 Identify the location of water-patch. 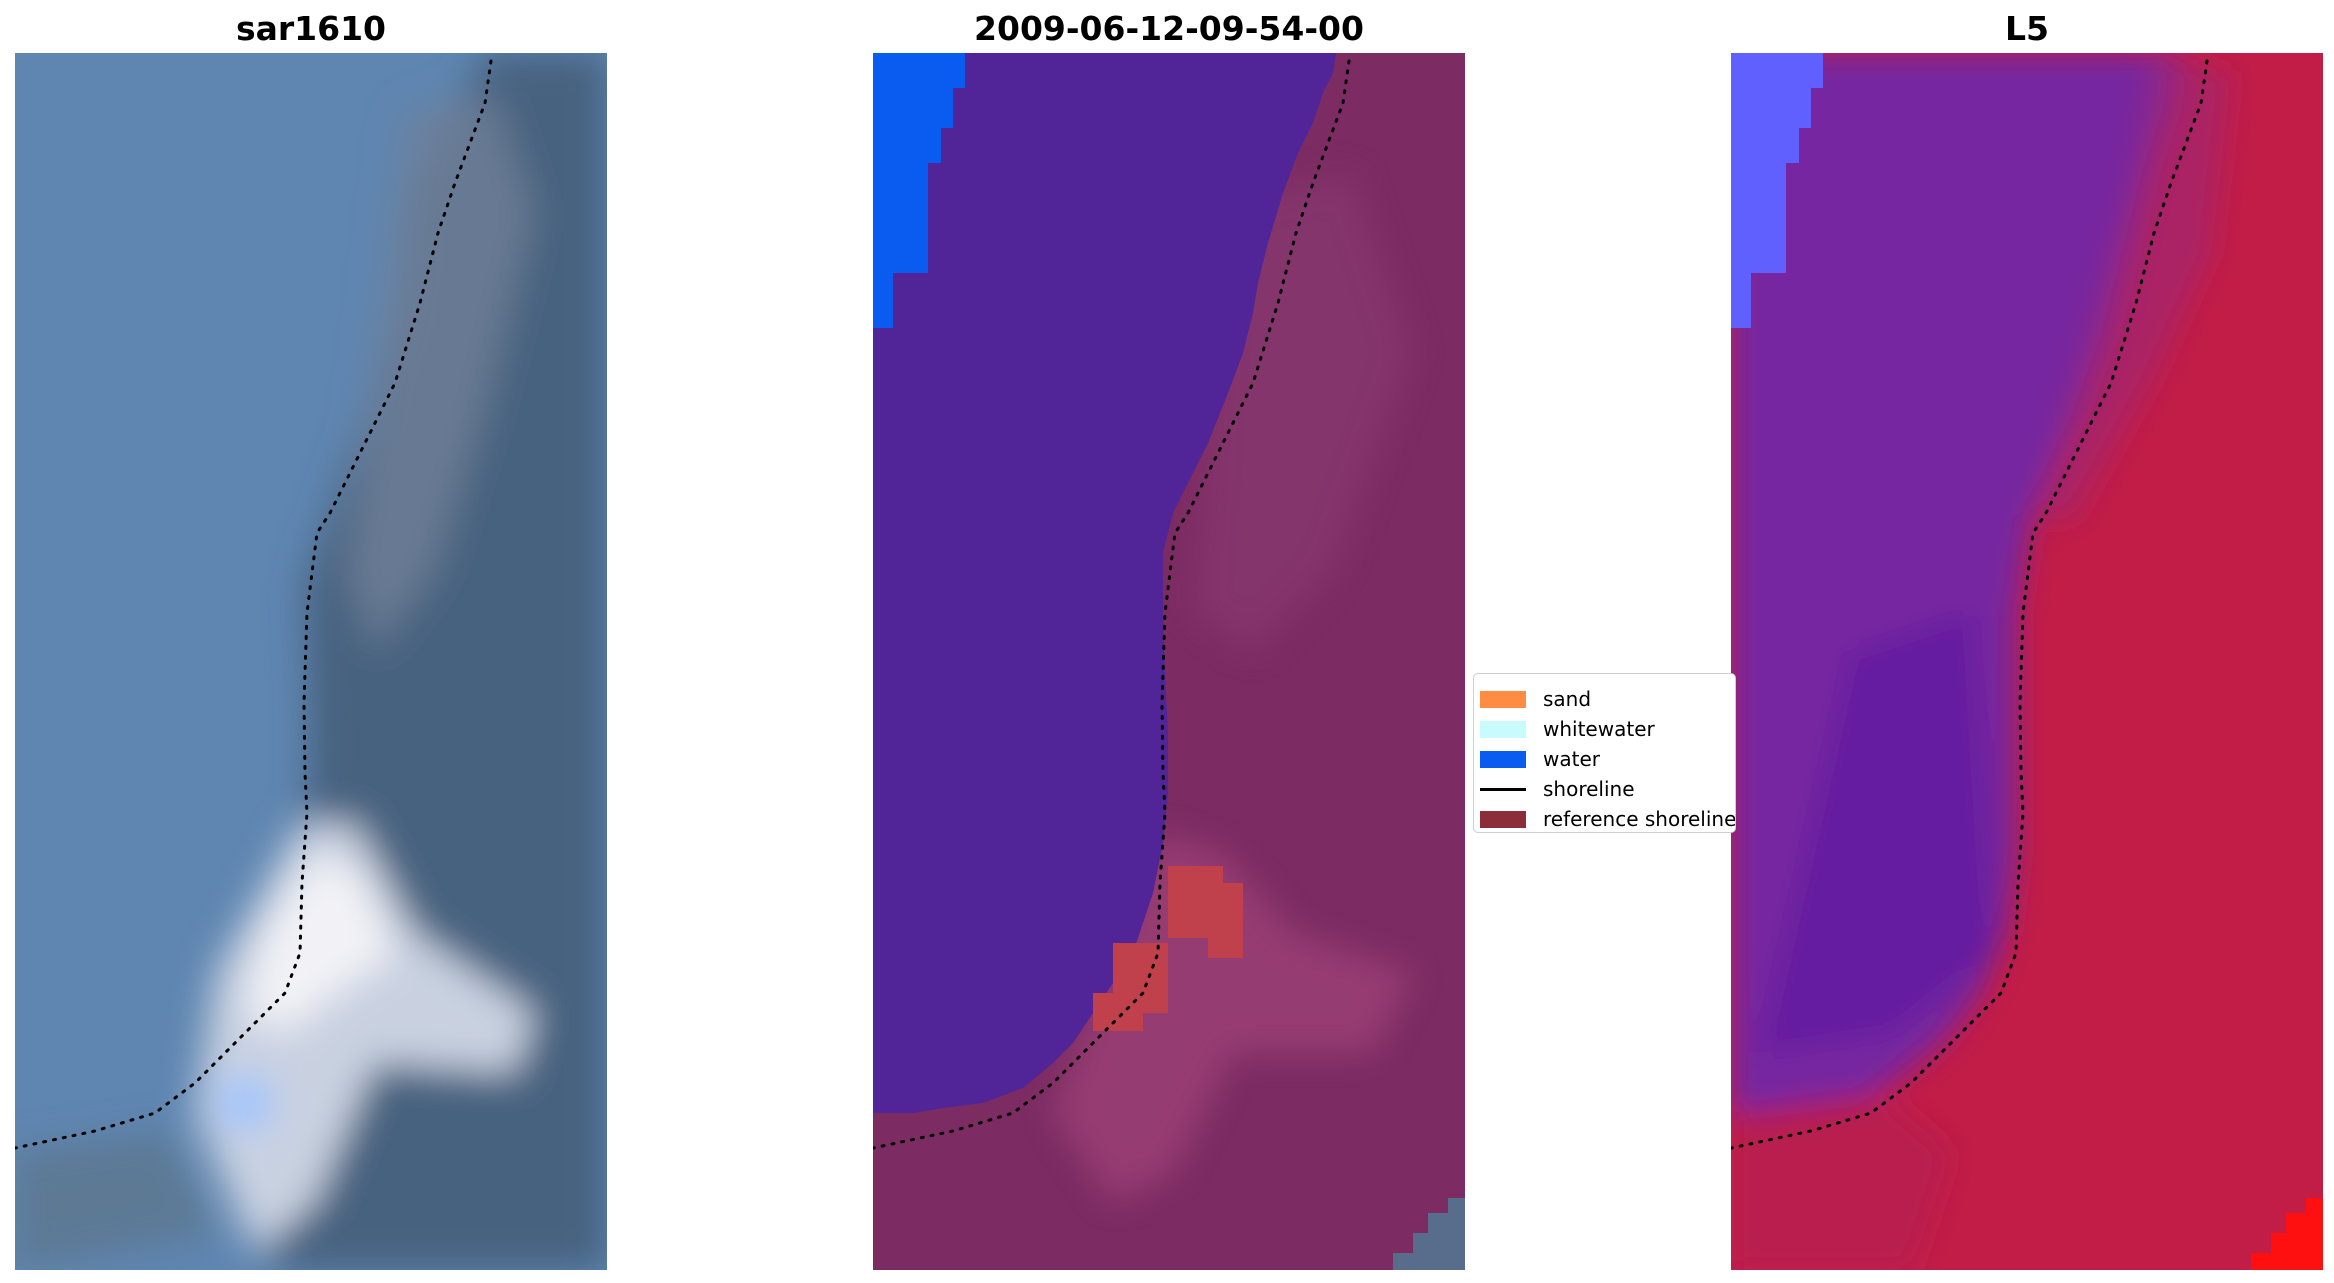
(919, 190).